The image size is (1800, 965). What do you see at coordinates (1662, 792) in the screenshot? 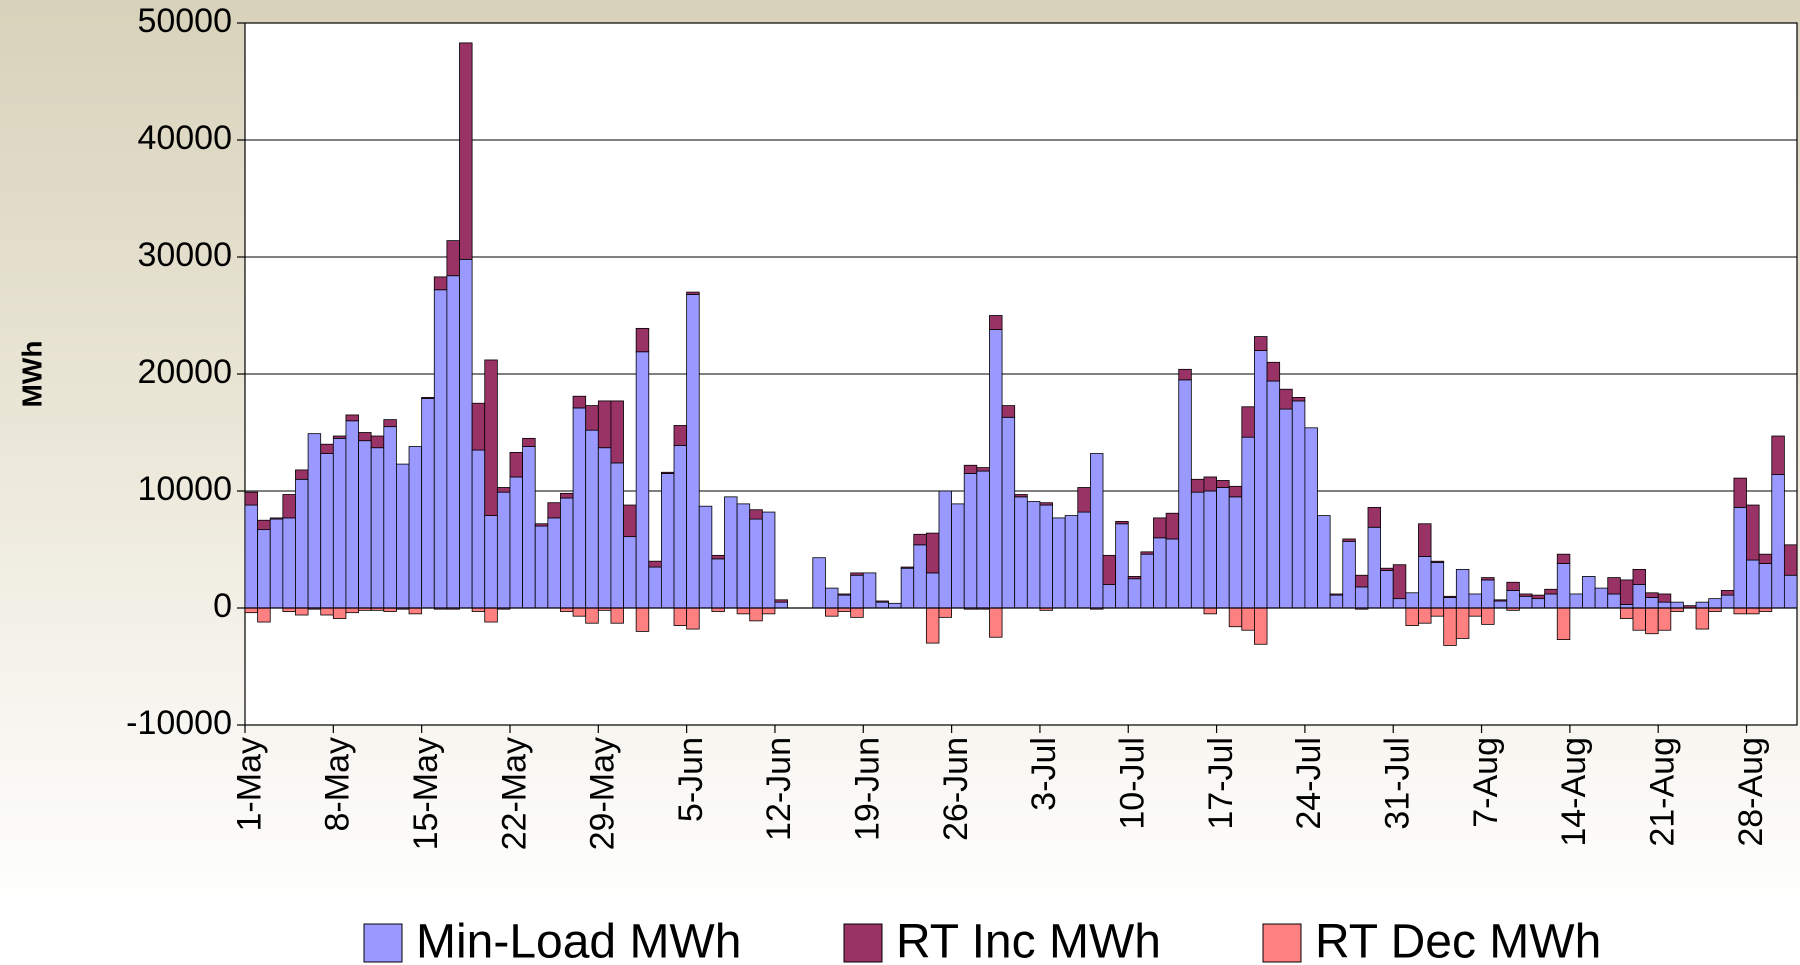
I see `x-tick-label: 21-Aug` at bounding box center [1662, 792].